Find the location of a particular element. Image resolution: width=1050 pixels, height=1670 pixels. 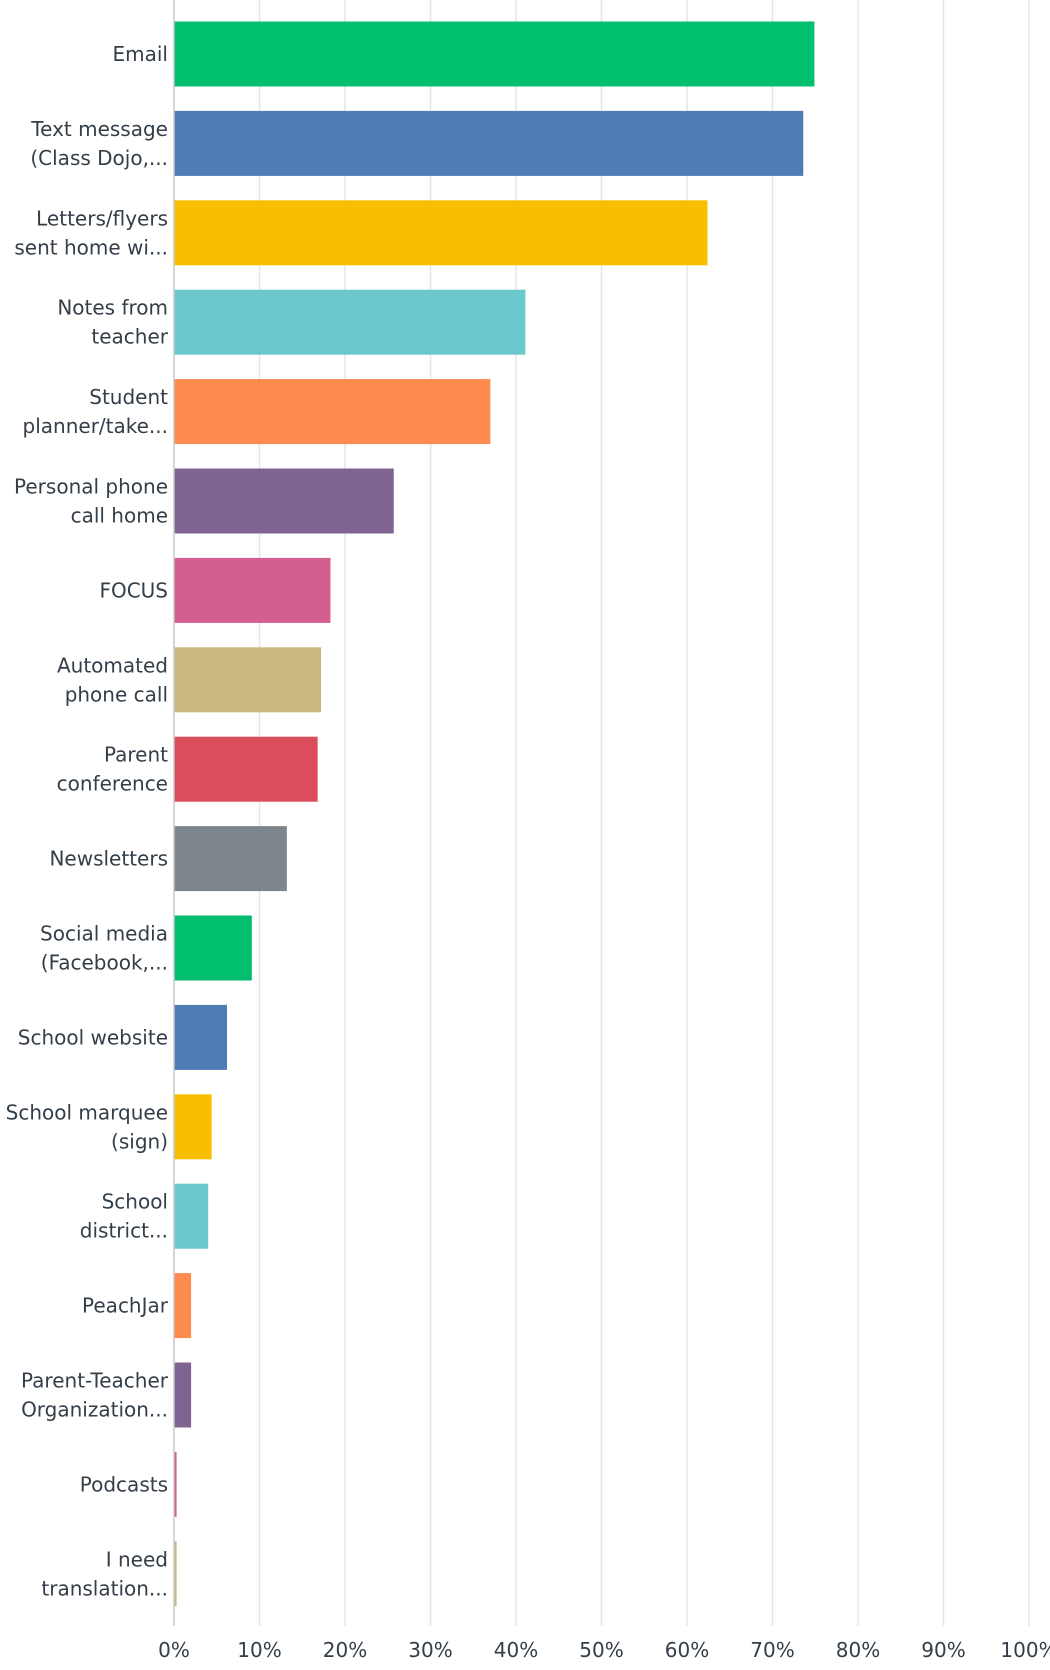

category-label-line: School website is located at coordinates (93, 1037).